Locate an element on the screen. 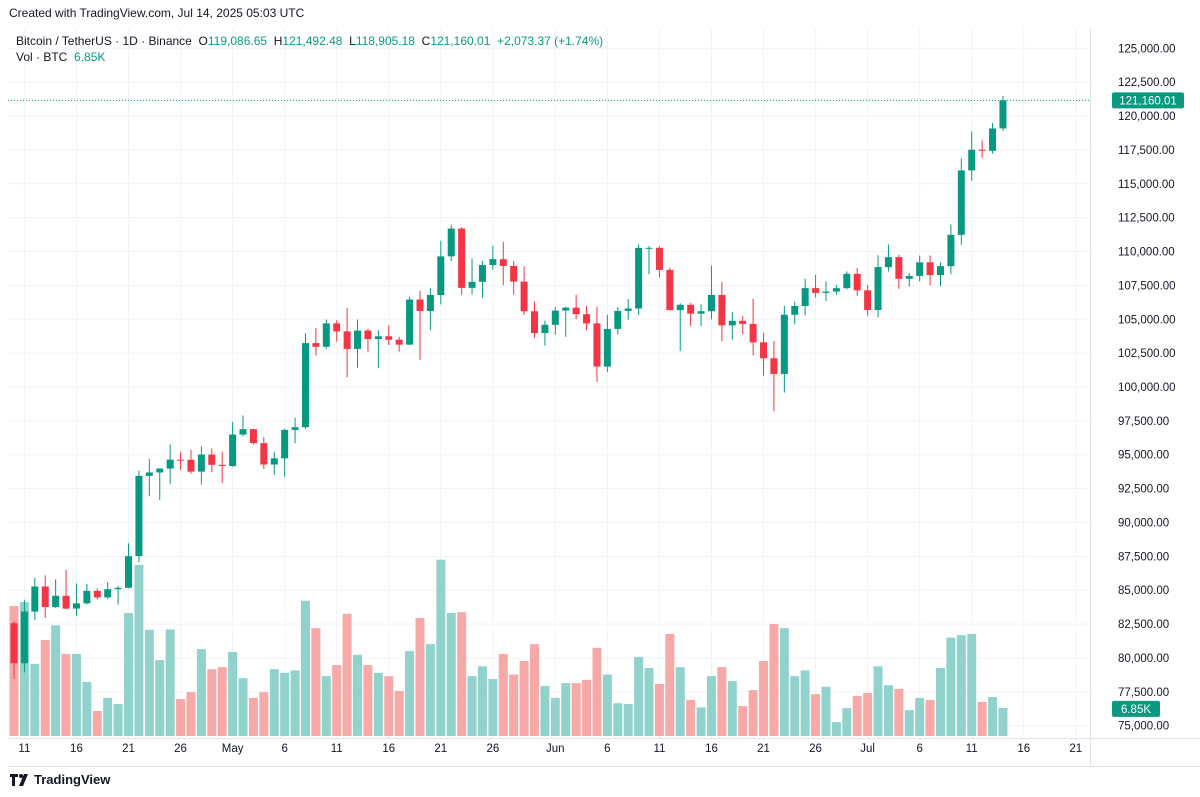 This screenshot has height=797, width=1200. close-value: 121,160.01 is located at coordinates (460, 41).